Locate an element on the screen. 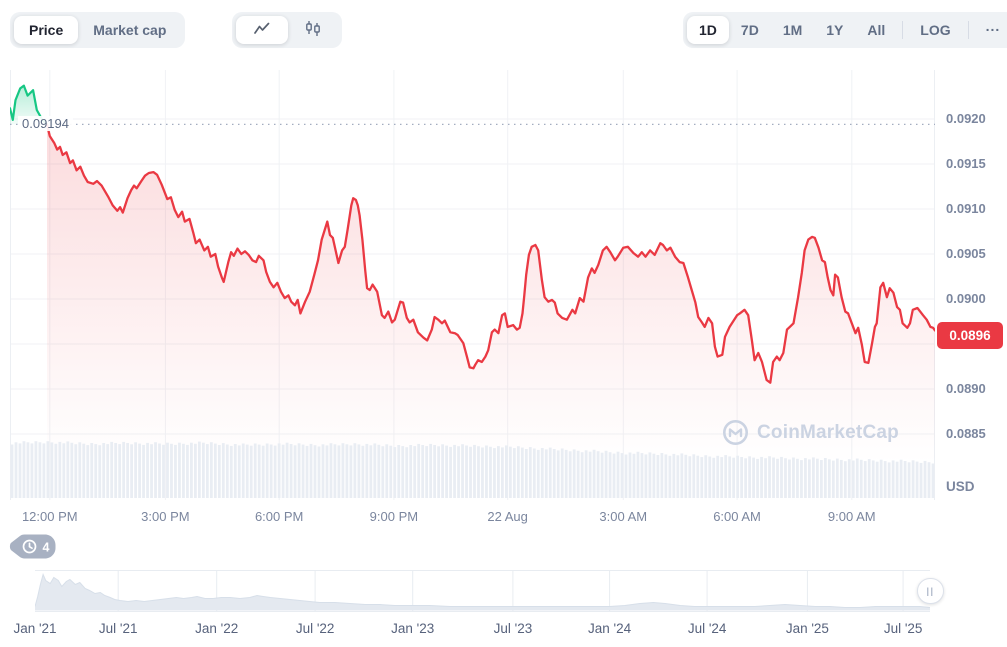 Image resolution: width=1007 pixels, height=647 pixels. timeline-drag-handle: || is located at coordinates (930, 591).